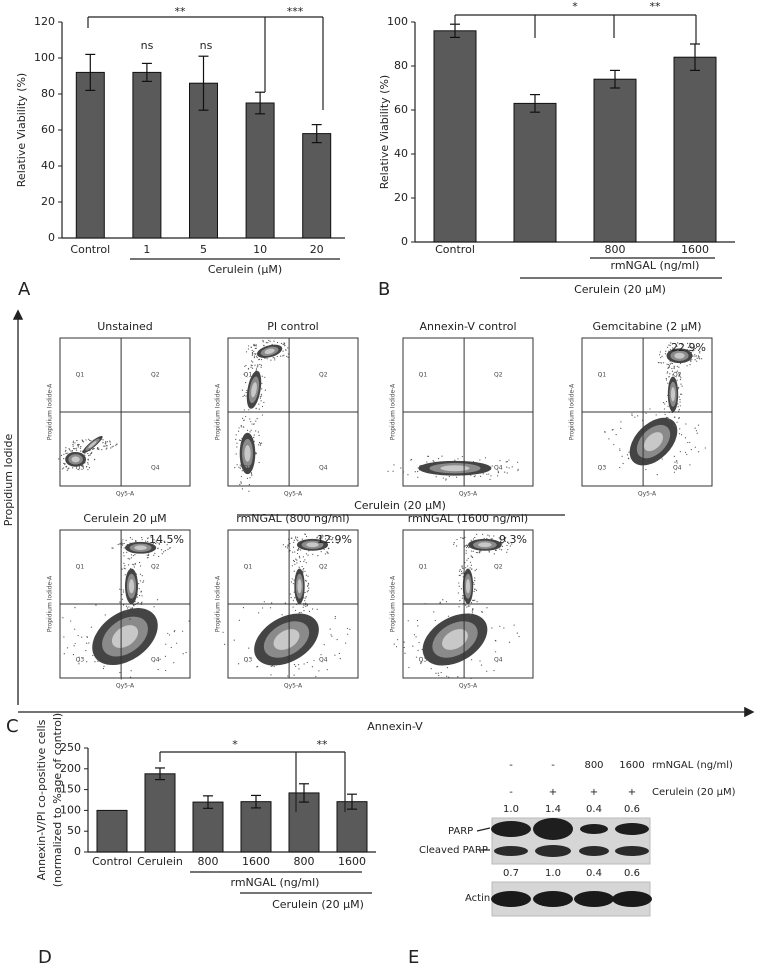  Describe the element at coordinates (423, 468) in the screenshot. I see `quadrant-label: Q3` at that location.